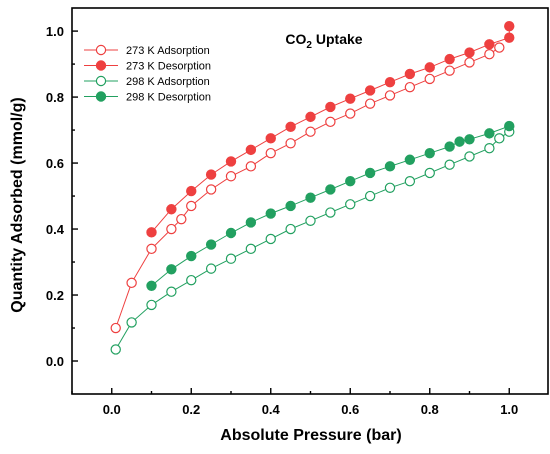 This screenshot has width=550, height=454. Describe the element at coordinates (168, 82) in the screenshot. I see `legend-label: 298 K Adsorption` at that location.